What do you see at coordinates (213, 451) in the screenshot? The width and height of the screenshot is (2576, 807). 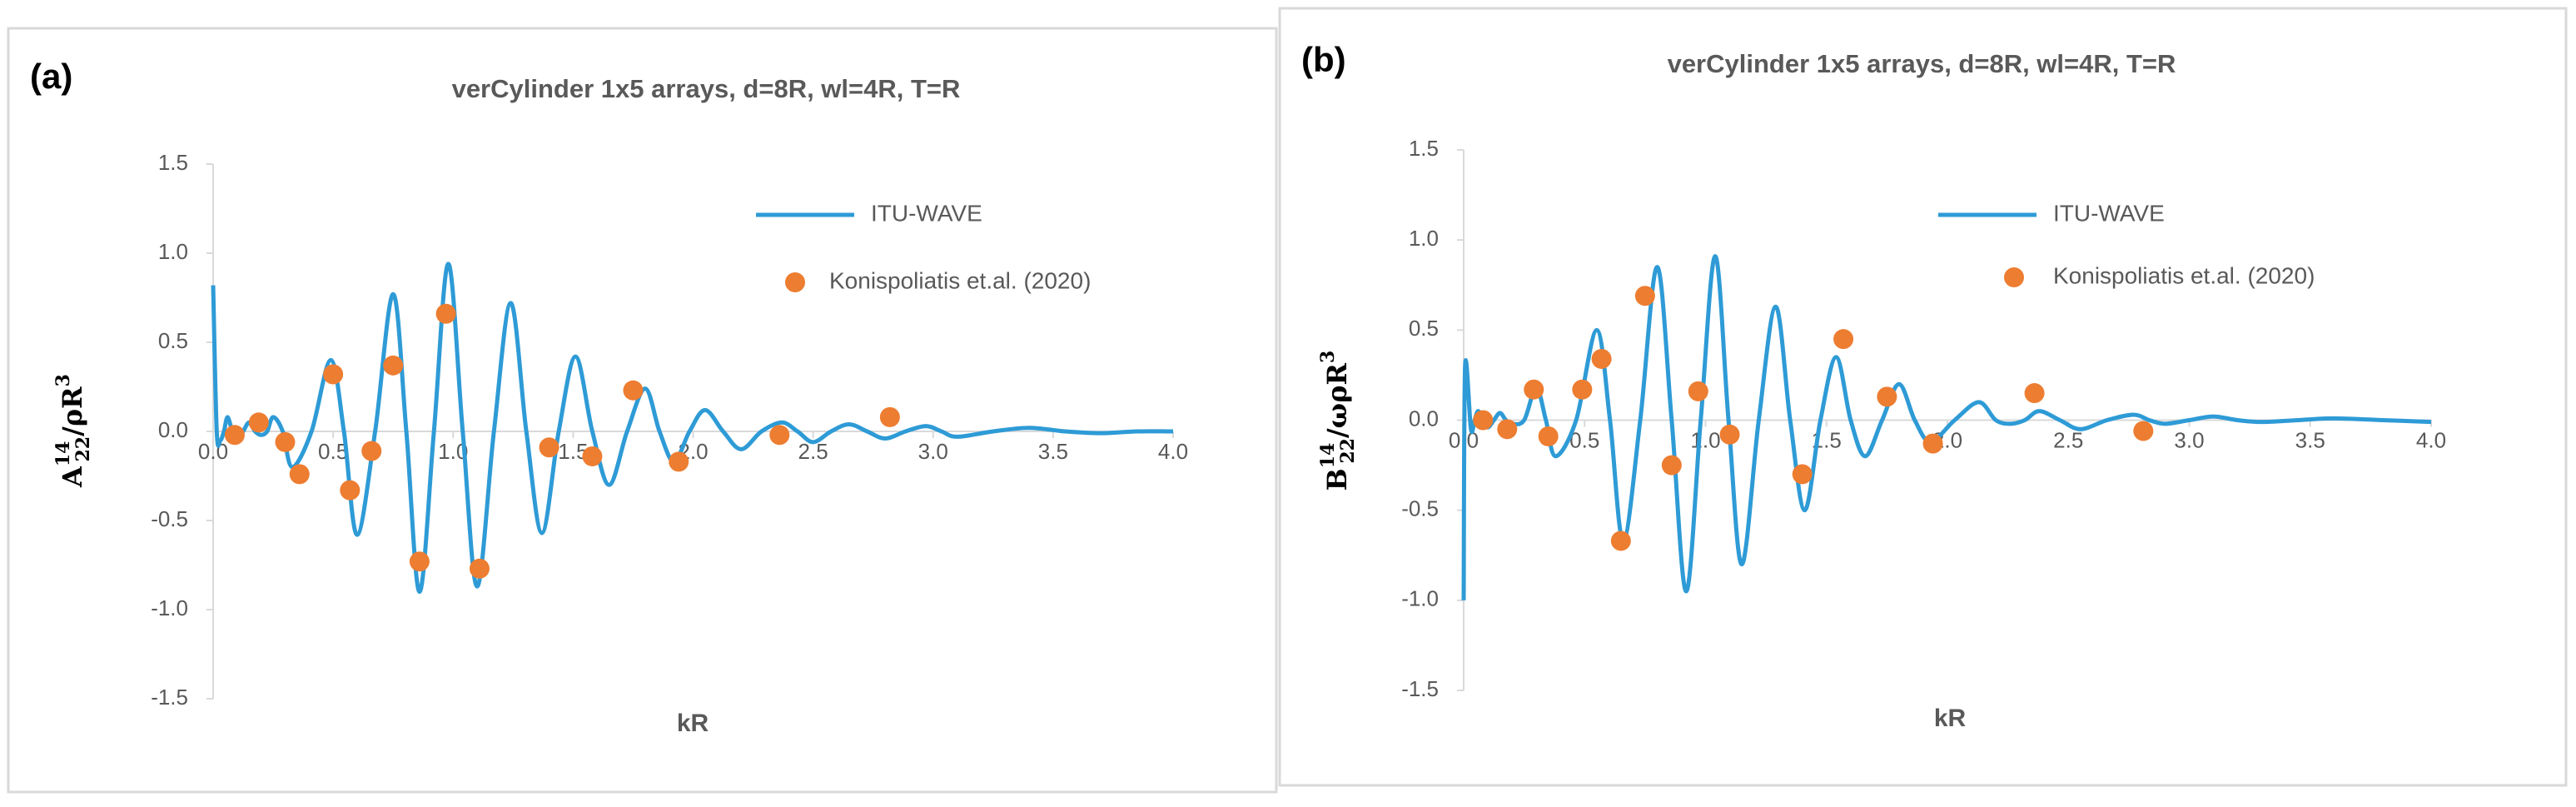 I see `x-tick-label: 0.0` at bounding box center [213, 451].